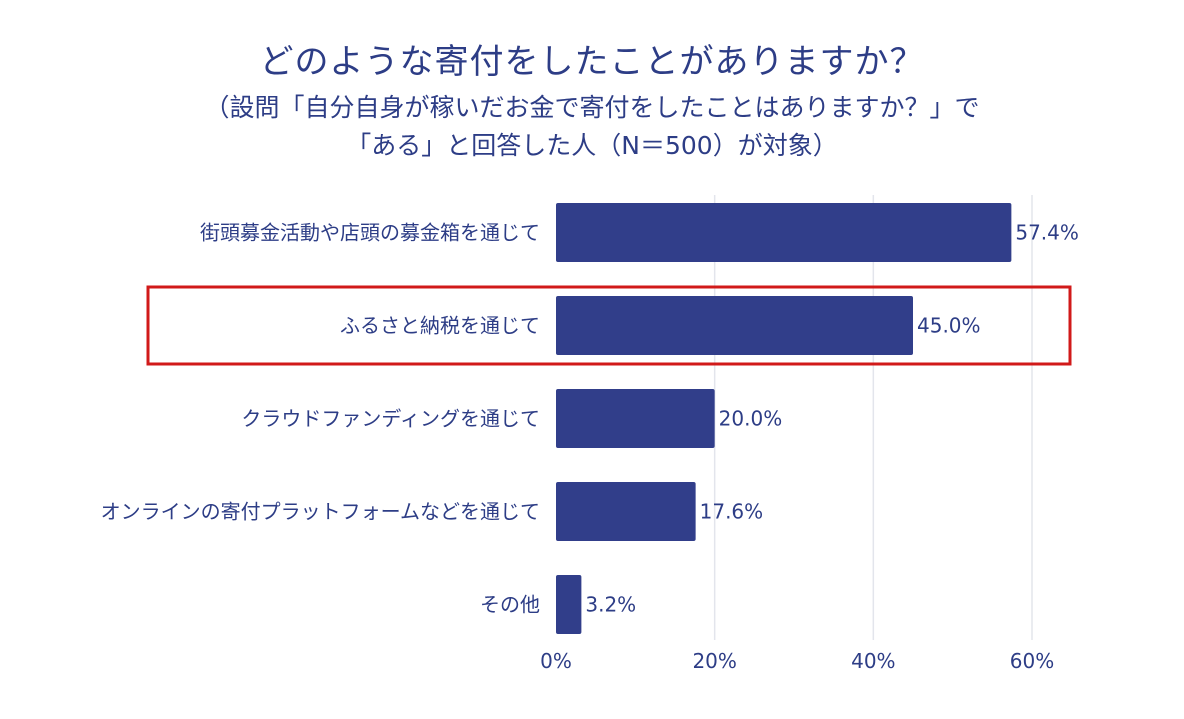  What do you see at coordinates (949, 326) in the screenshot?
I see `value-label-1: 45.0%` at bounding box center [949, 326].